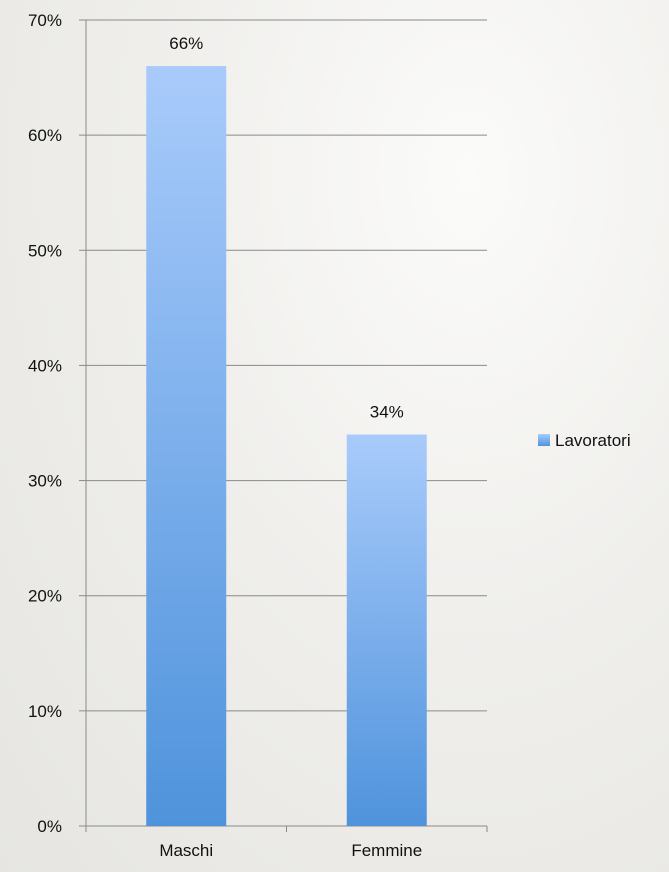  I want to click on y-tick-label: 70%, so click(45, 20).